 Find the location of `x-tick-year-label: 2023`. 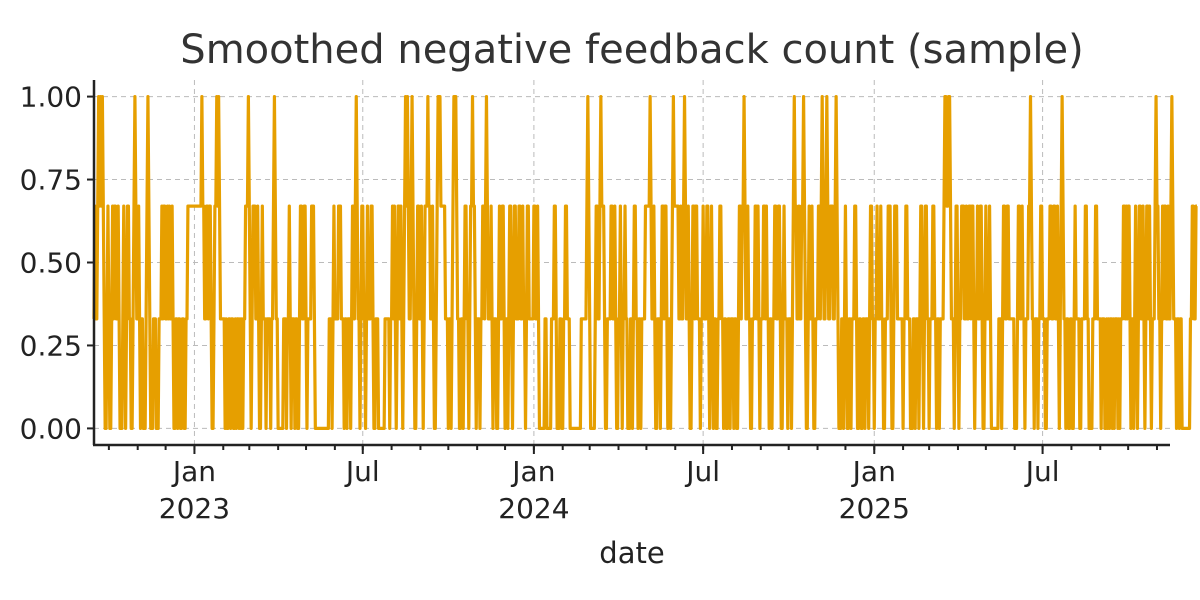

x-tick-year-label: 2023 is located at coordinates (194, 508).